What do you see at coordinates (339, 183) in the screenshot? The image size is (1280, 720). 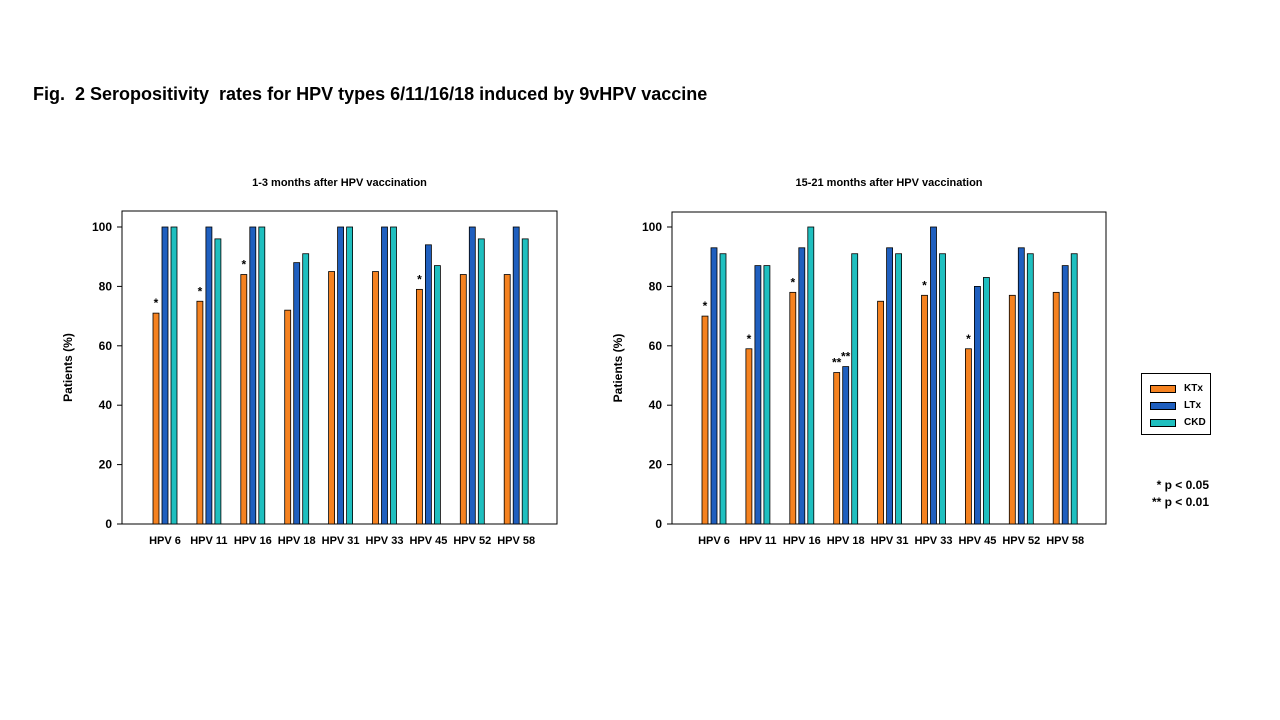 I see `chart-title: 1-3 months after HPV vaccination` at bounding box center [339, 183].